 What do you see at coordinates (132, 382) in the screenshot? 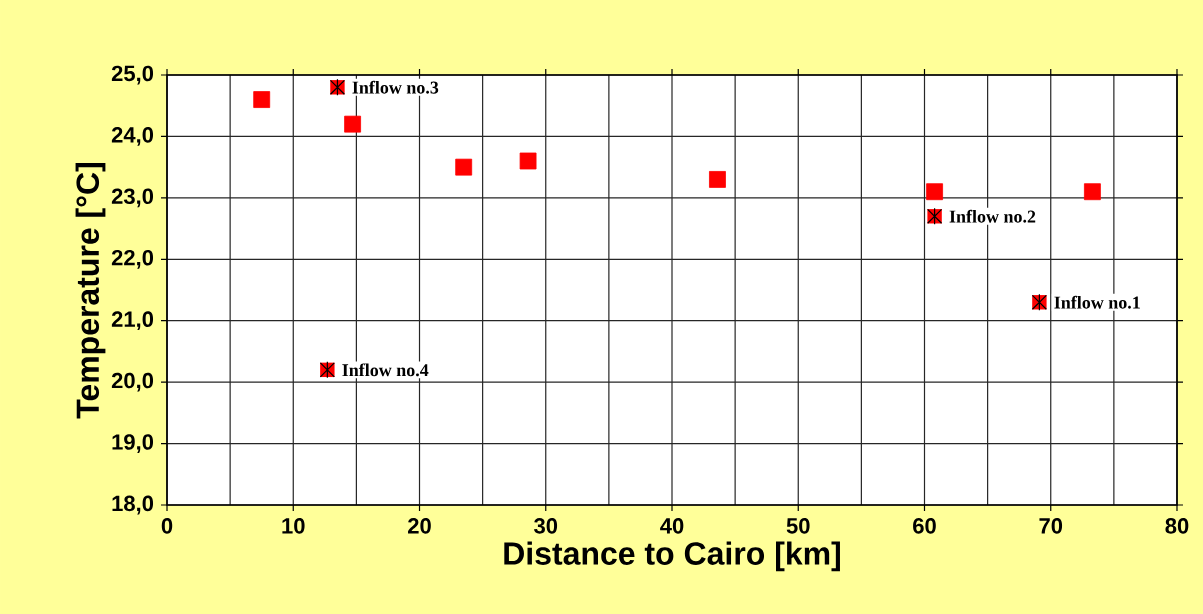
I see `y-tick-label: 20,0` at bounding box center [132, 382].